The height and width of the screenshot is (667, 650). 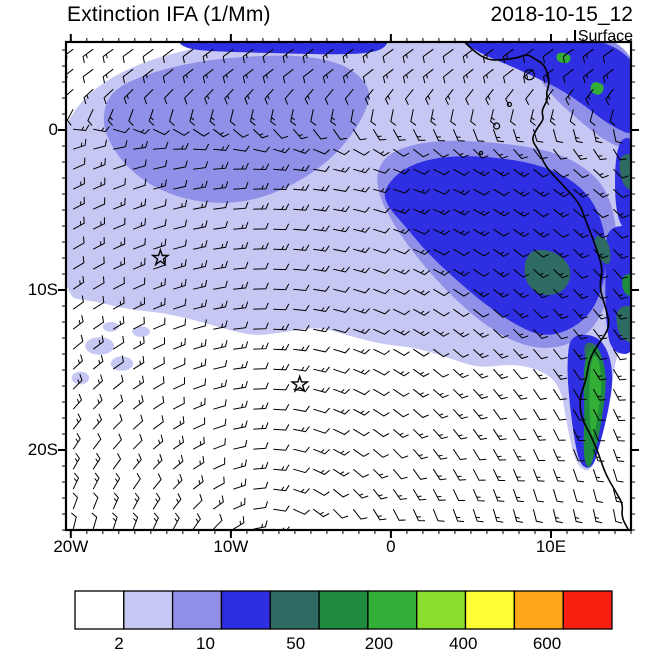 I want to click on level-label: Surface, so click(x=605, y=36).